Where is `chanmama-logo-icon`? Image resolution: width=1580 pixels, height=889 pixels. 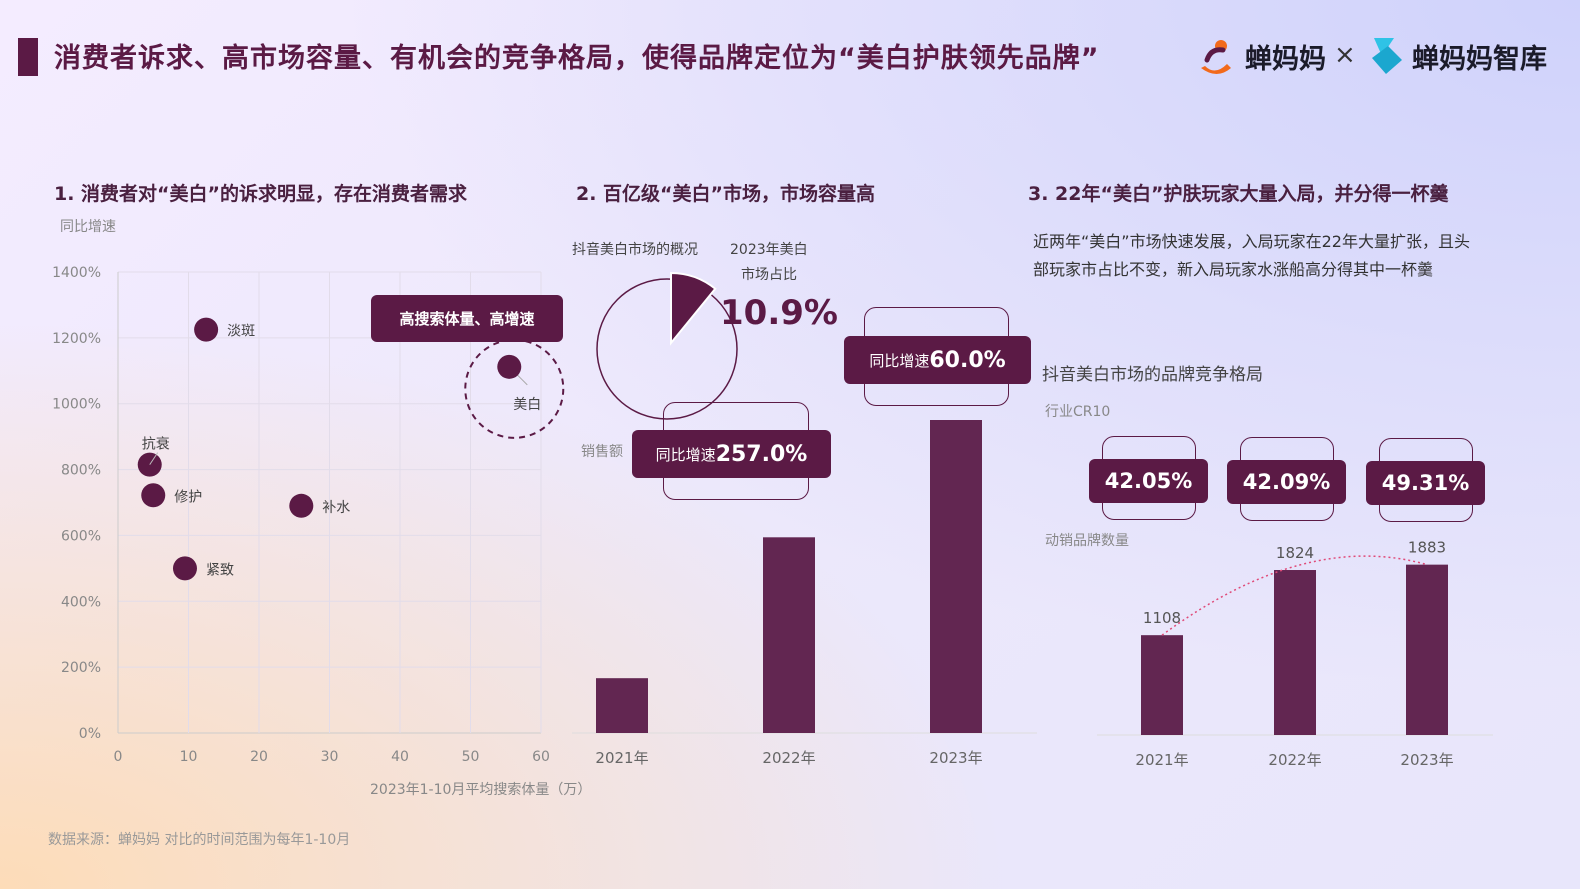 chanmama-logo-icon is located at coordinates (1216, 57).